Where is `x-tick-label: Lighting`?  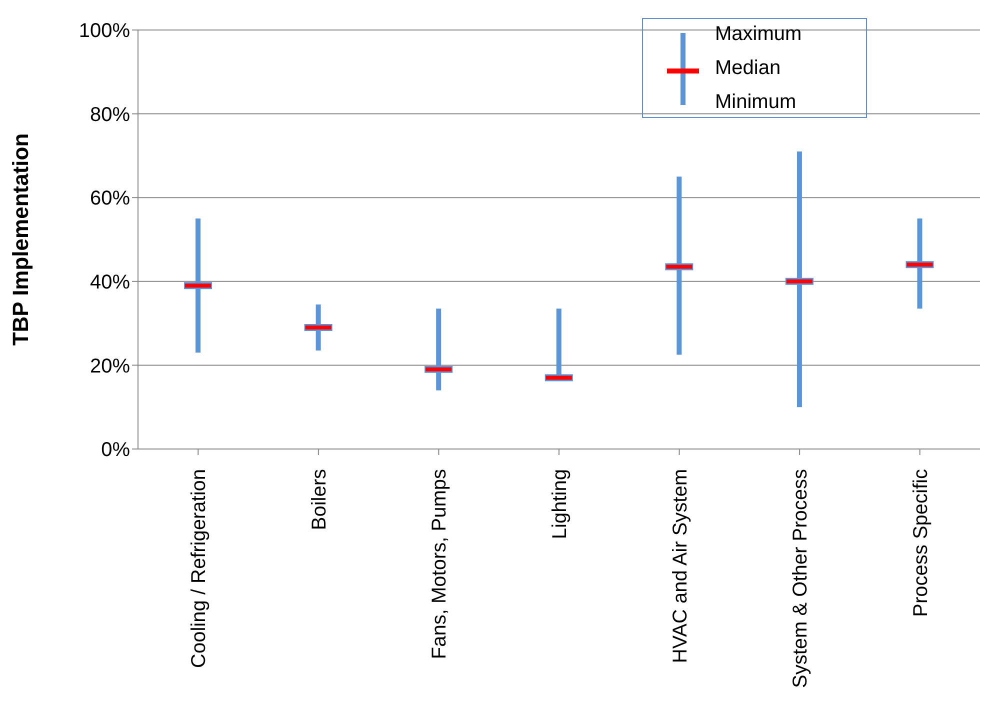
x-tick-label: Lighting is located at coordinates (560, 504).